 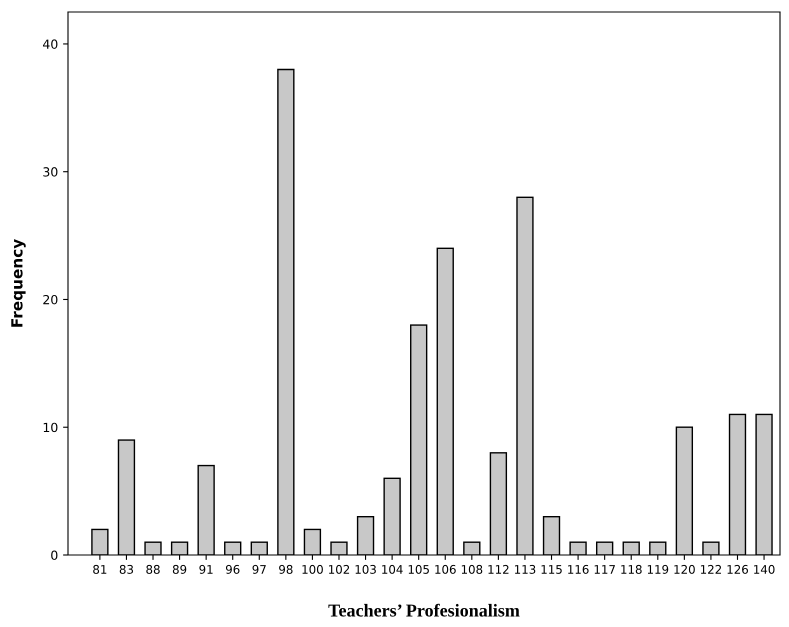 I want to click on x-tick-label: 113, so click(x=525, y=569).